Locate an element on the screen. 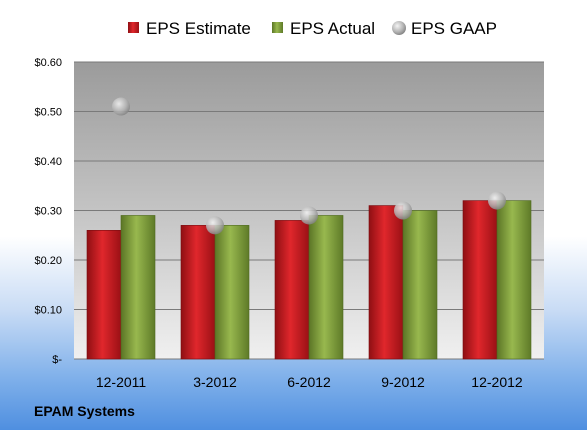 This screenshot has height=430, width=587. y-axis: $- $0.10 $0.20 $0.30 $0.40 $0.50 $0.60 is located at coordinates (48, 211).